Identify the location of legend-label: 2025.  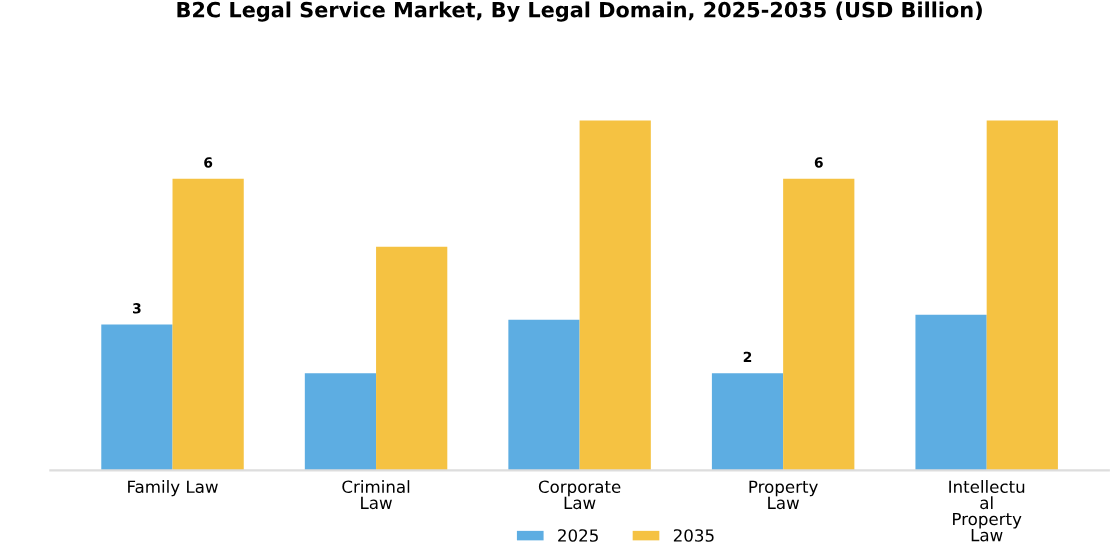
(578, 535).